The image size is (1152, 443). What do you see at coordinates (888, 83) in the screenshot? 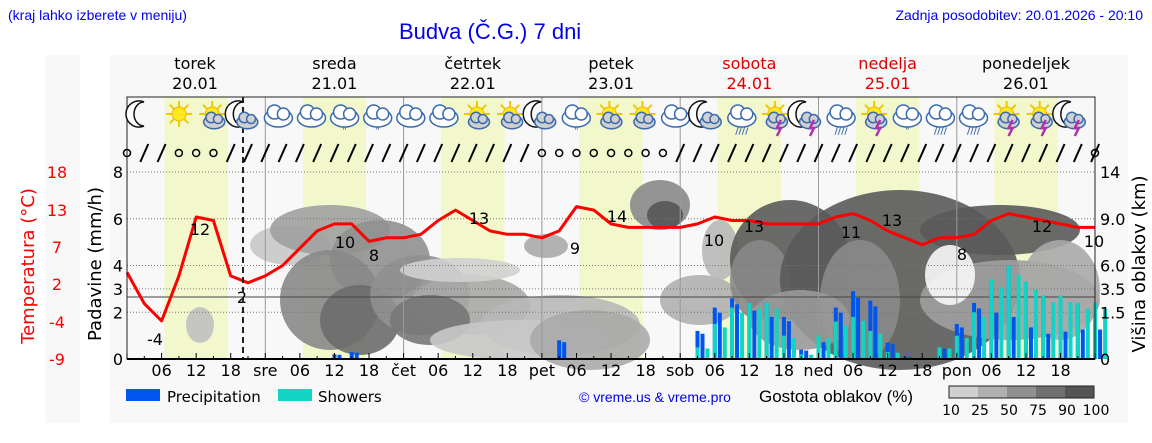
I see `day-date: 25.01` at bounding box center [888, 83].